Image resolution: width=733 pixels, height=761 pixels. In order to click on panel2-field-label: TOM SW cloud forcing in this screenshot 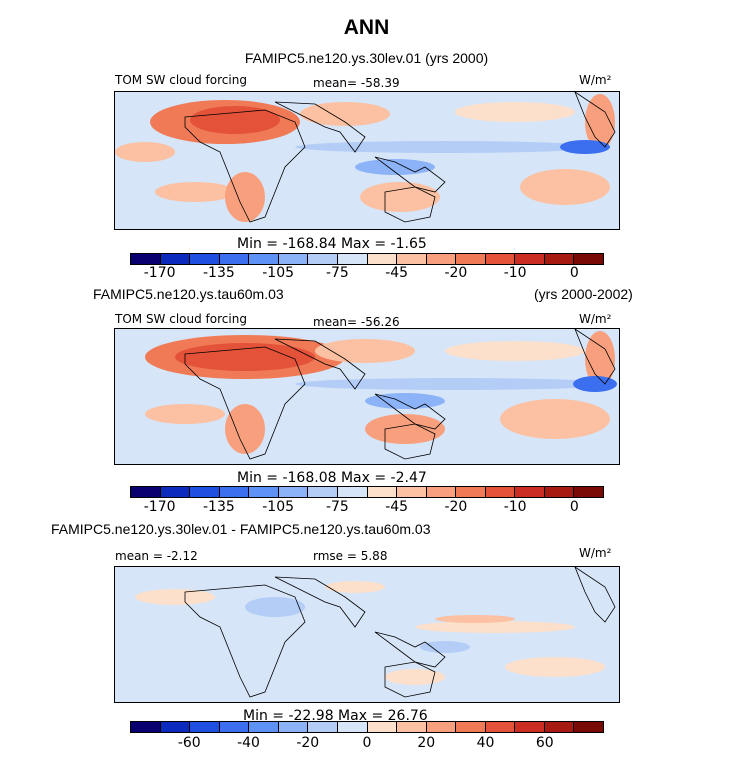, I will do `click(181, 319)`.